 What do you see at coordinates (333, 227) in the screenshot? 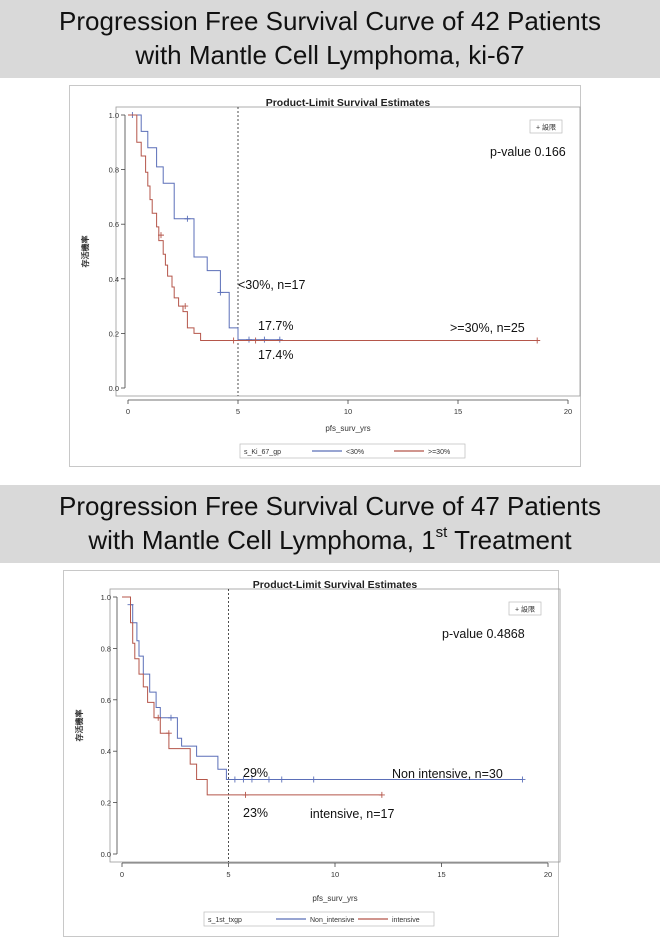
I see `chart-1-series-2-line` at bounding box center [333, 227].